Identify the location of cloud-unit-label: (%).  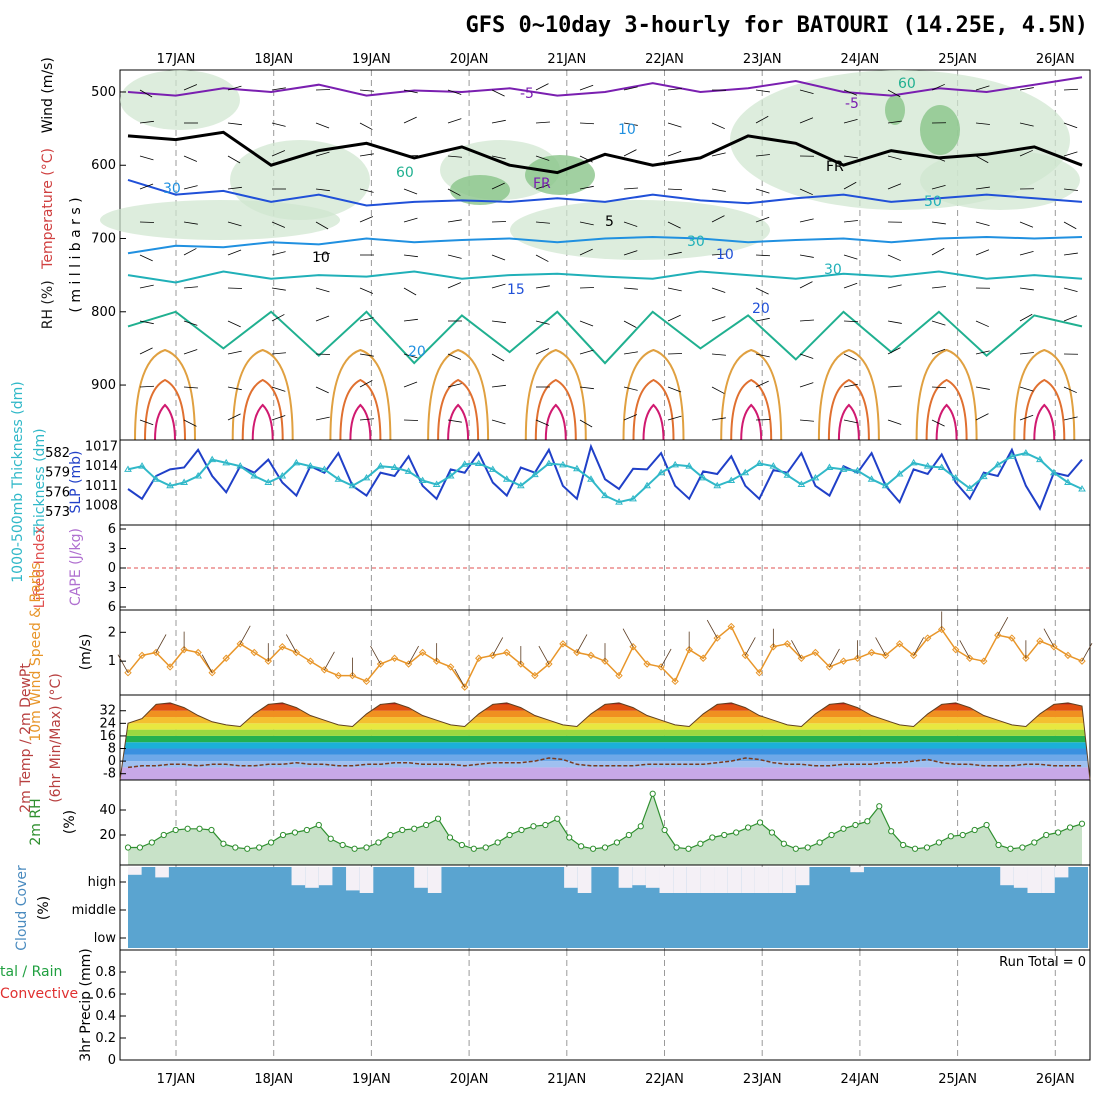
(44, 908).